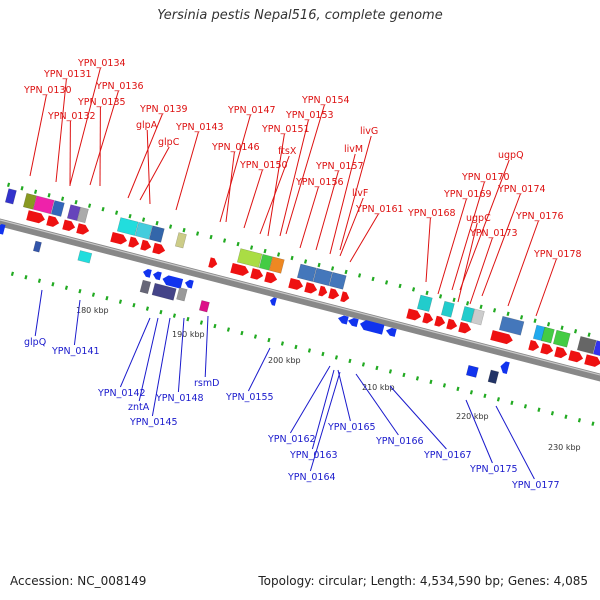 This screenshot has width=600, height=600. I want to click on reverse-gene-label: YPN_0155, so click(249, 397).